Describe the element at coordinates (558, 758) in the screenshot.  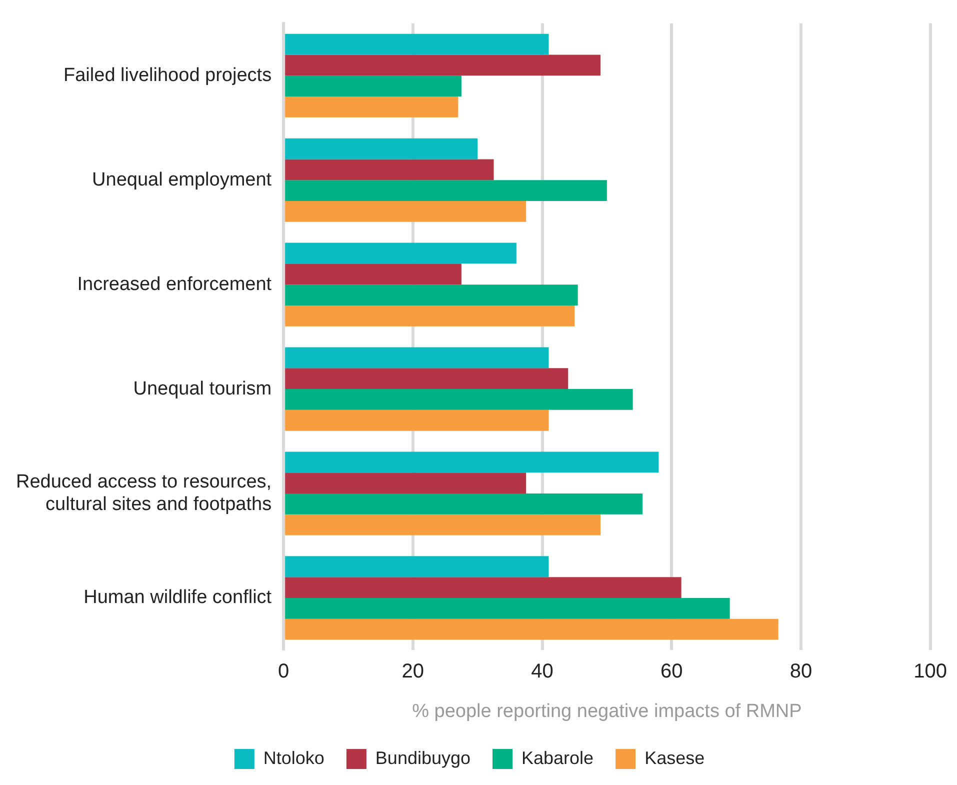
I see `legend-label: Kabarole` at that location.